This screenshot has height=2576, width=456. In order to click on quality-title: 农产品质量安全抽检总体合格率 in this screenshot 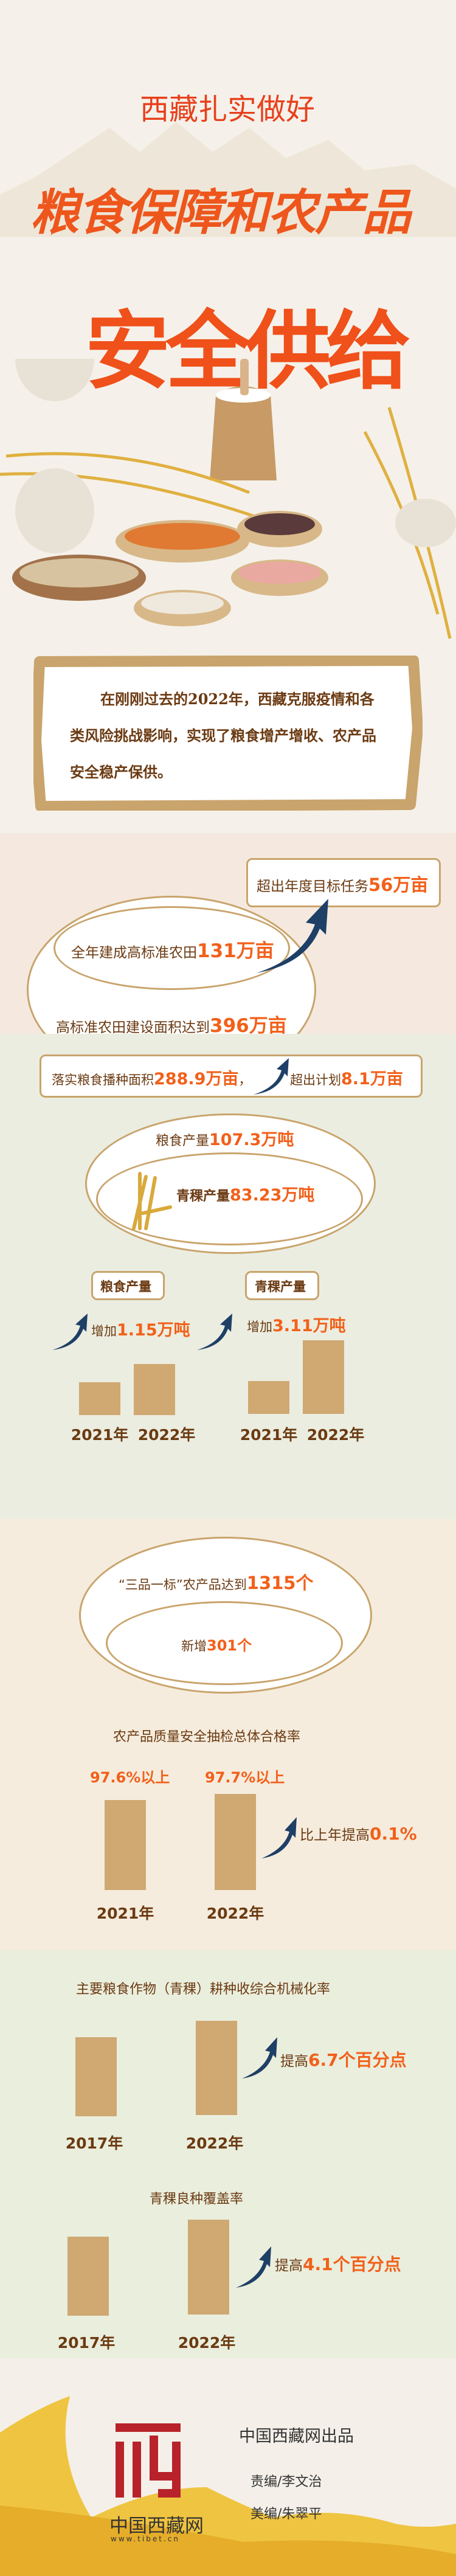, I will do `click(207, 1737)`.